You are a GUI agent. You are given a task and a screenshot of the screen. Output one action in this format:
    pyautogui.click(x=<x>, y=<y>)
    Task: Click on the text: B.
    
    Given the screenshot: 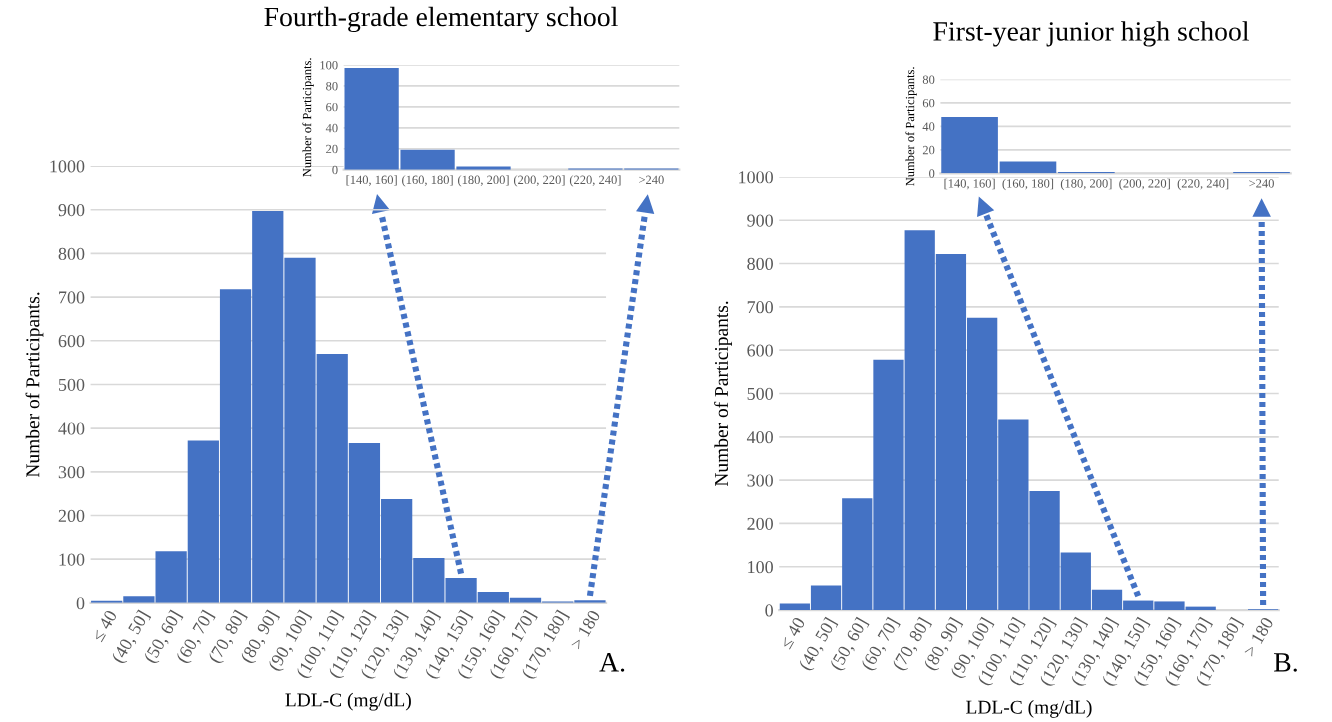 What is the action you would take?
    pyautogui.click(x=1285, y=662)
    